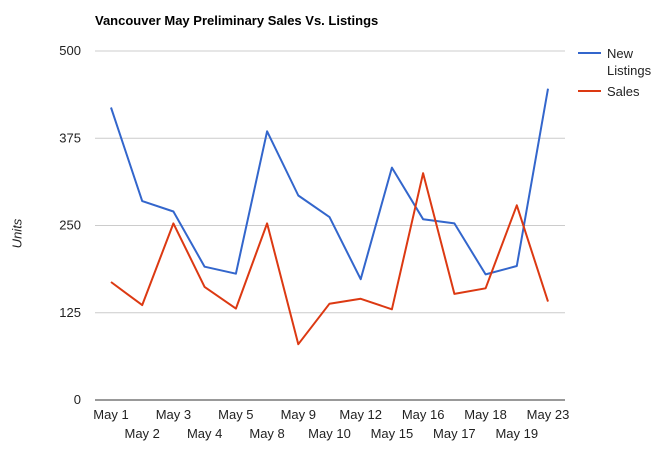 This screenshot has width=660, height=454. I want to click on x-tick-label: May 23, so click(548, 414).